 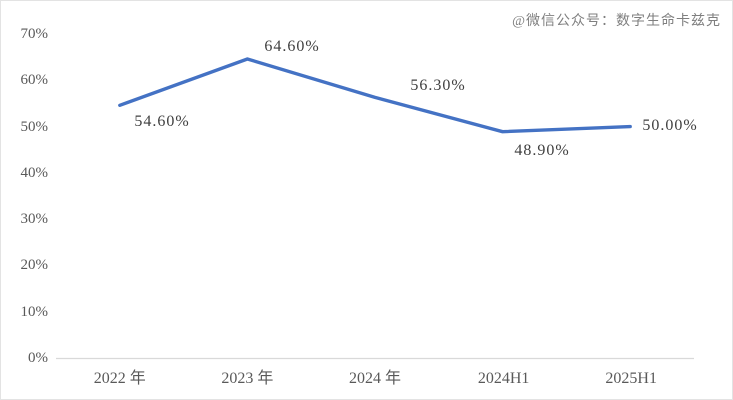 What do you see at coordinates (38, 358) in the screenshot?
I see `y-tick-0: 0%` at bounding box center [38, 358].